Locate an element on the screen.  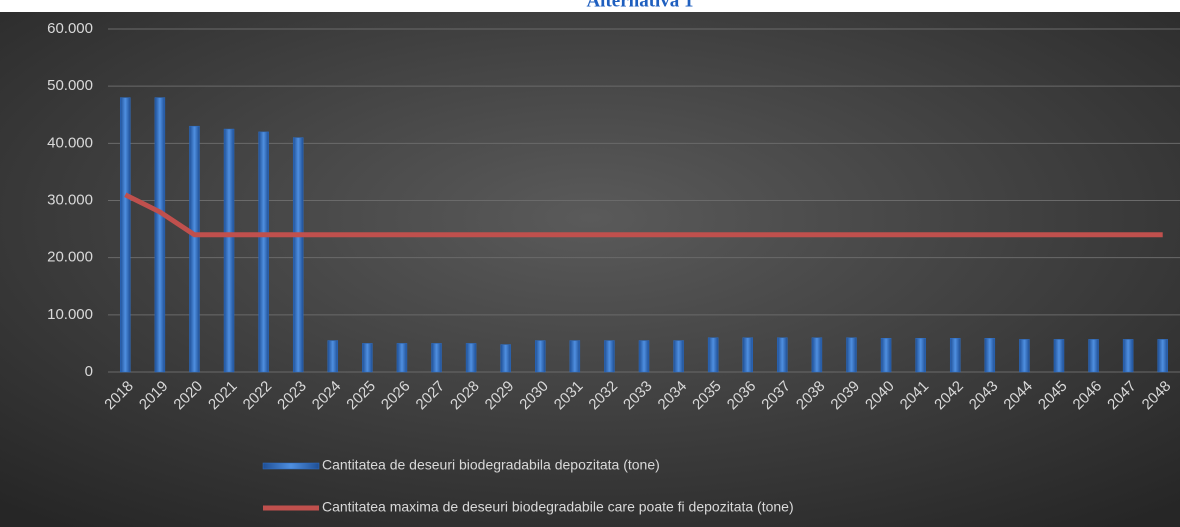
y-tick-label: 30.000 is located at coordinates (70, 199).